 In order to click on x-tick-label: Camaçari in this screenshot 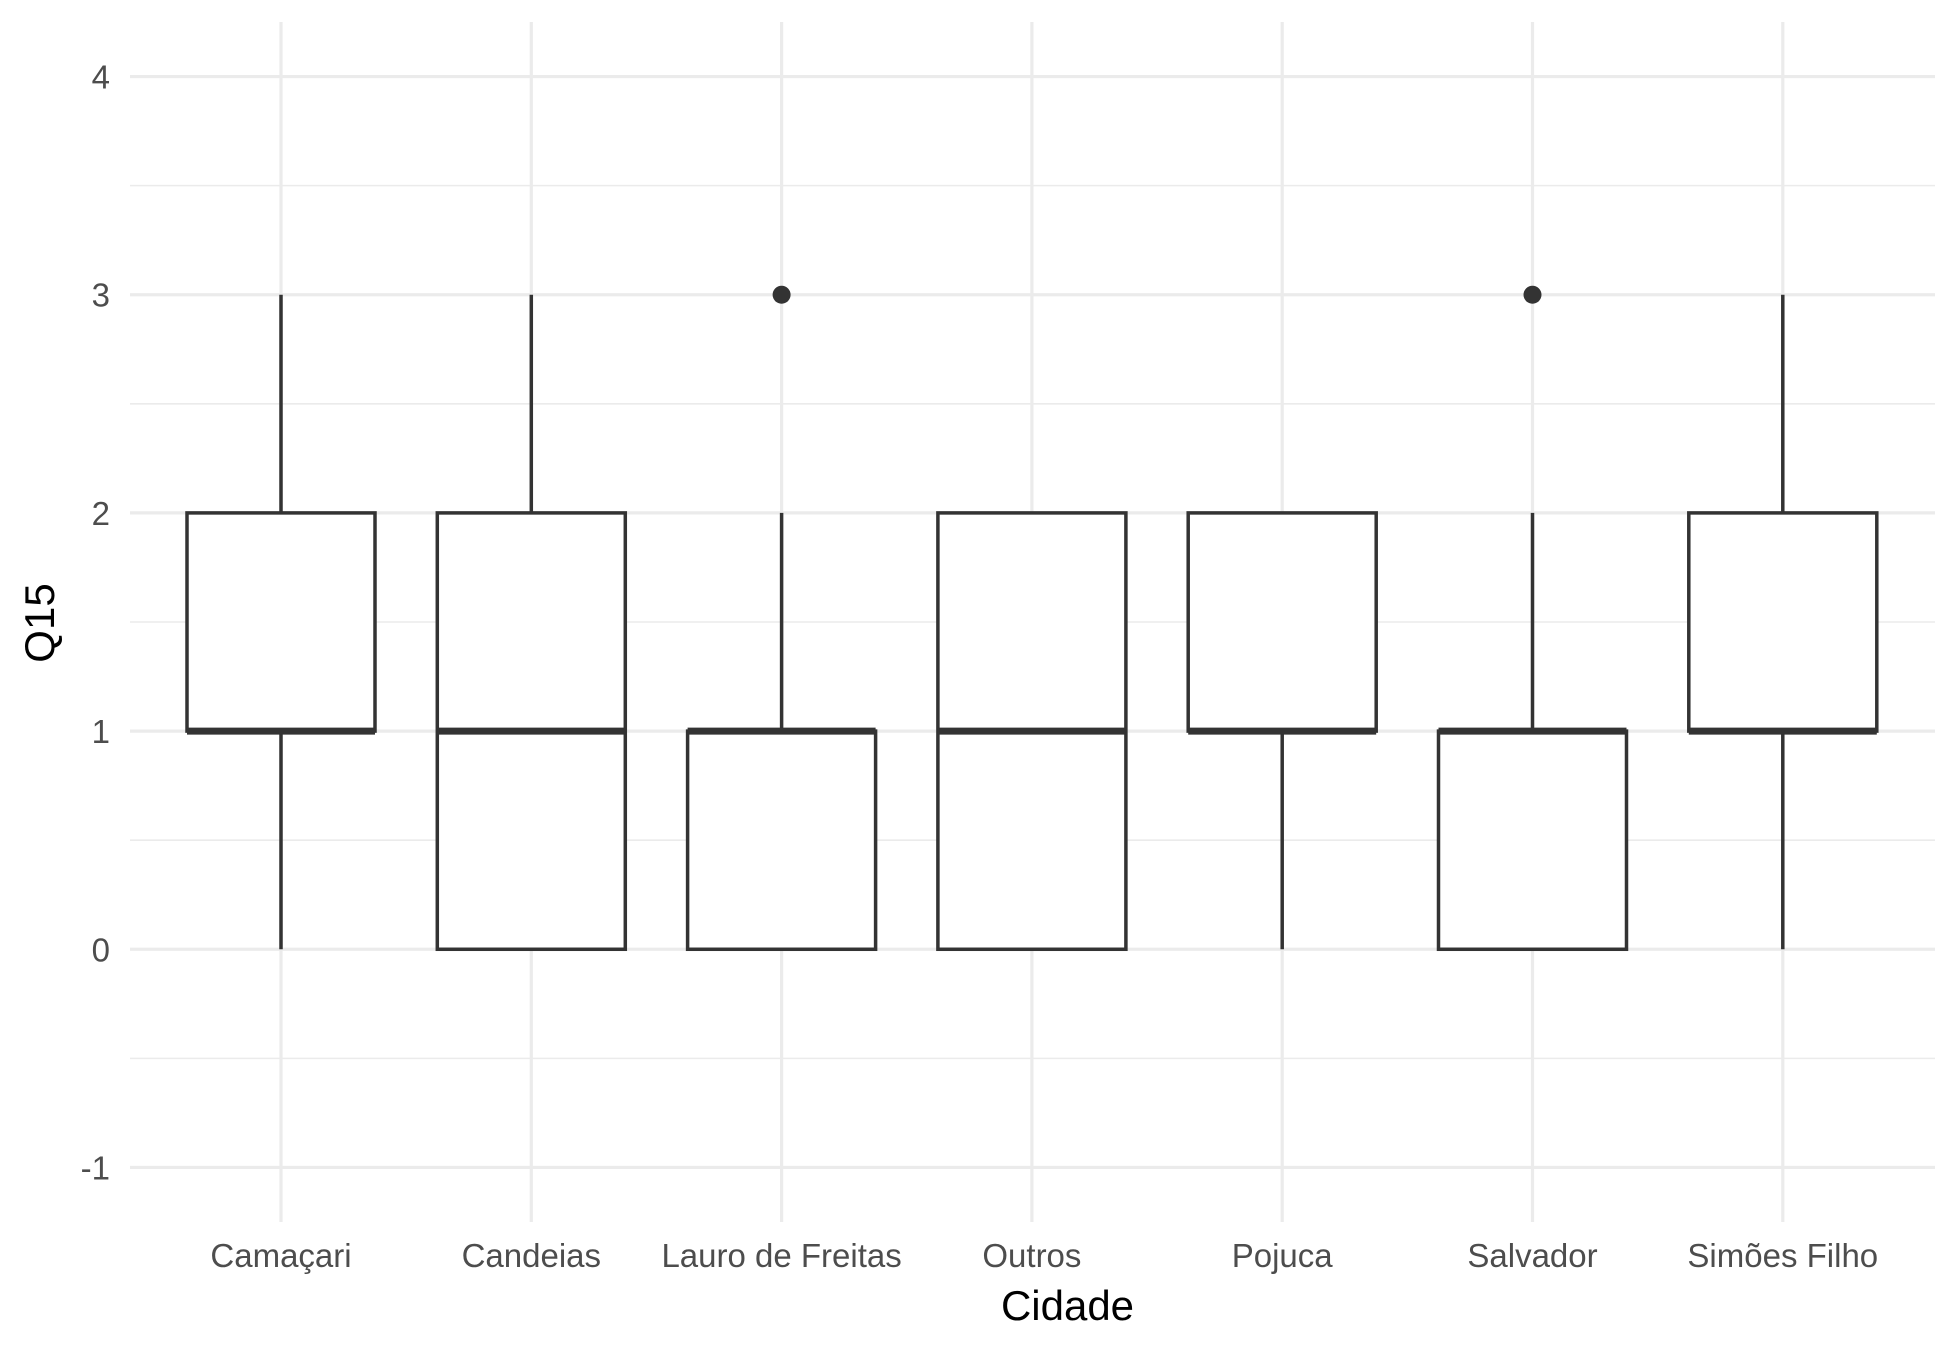, I will do `click(280, 1255)`.